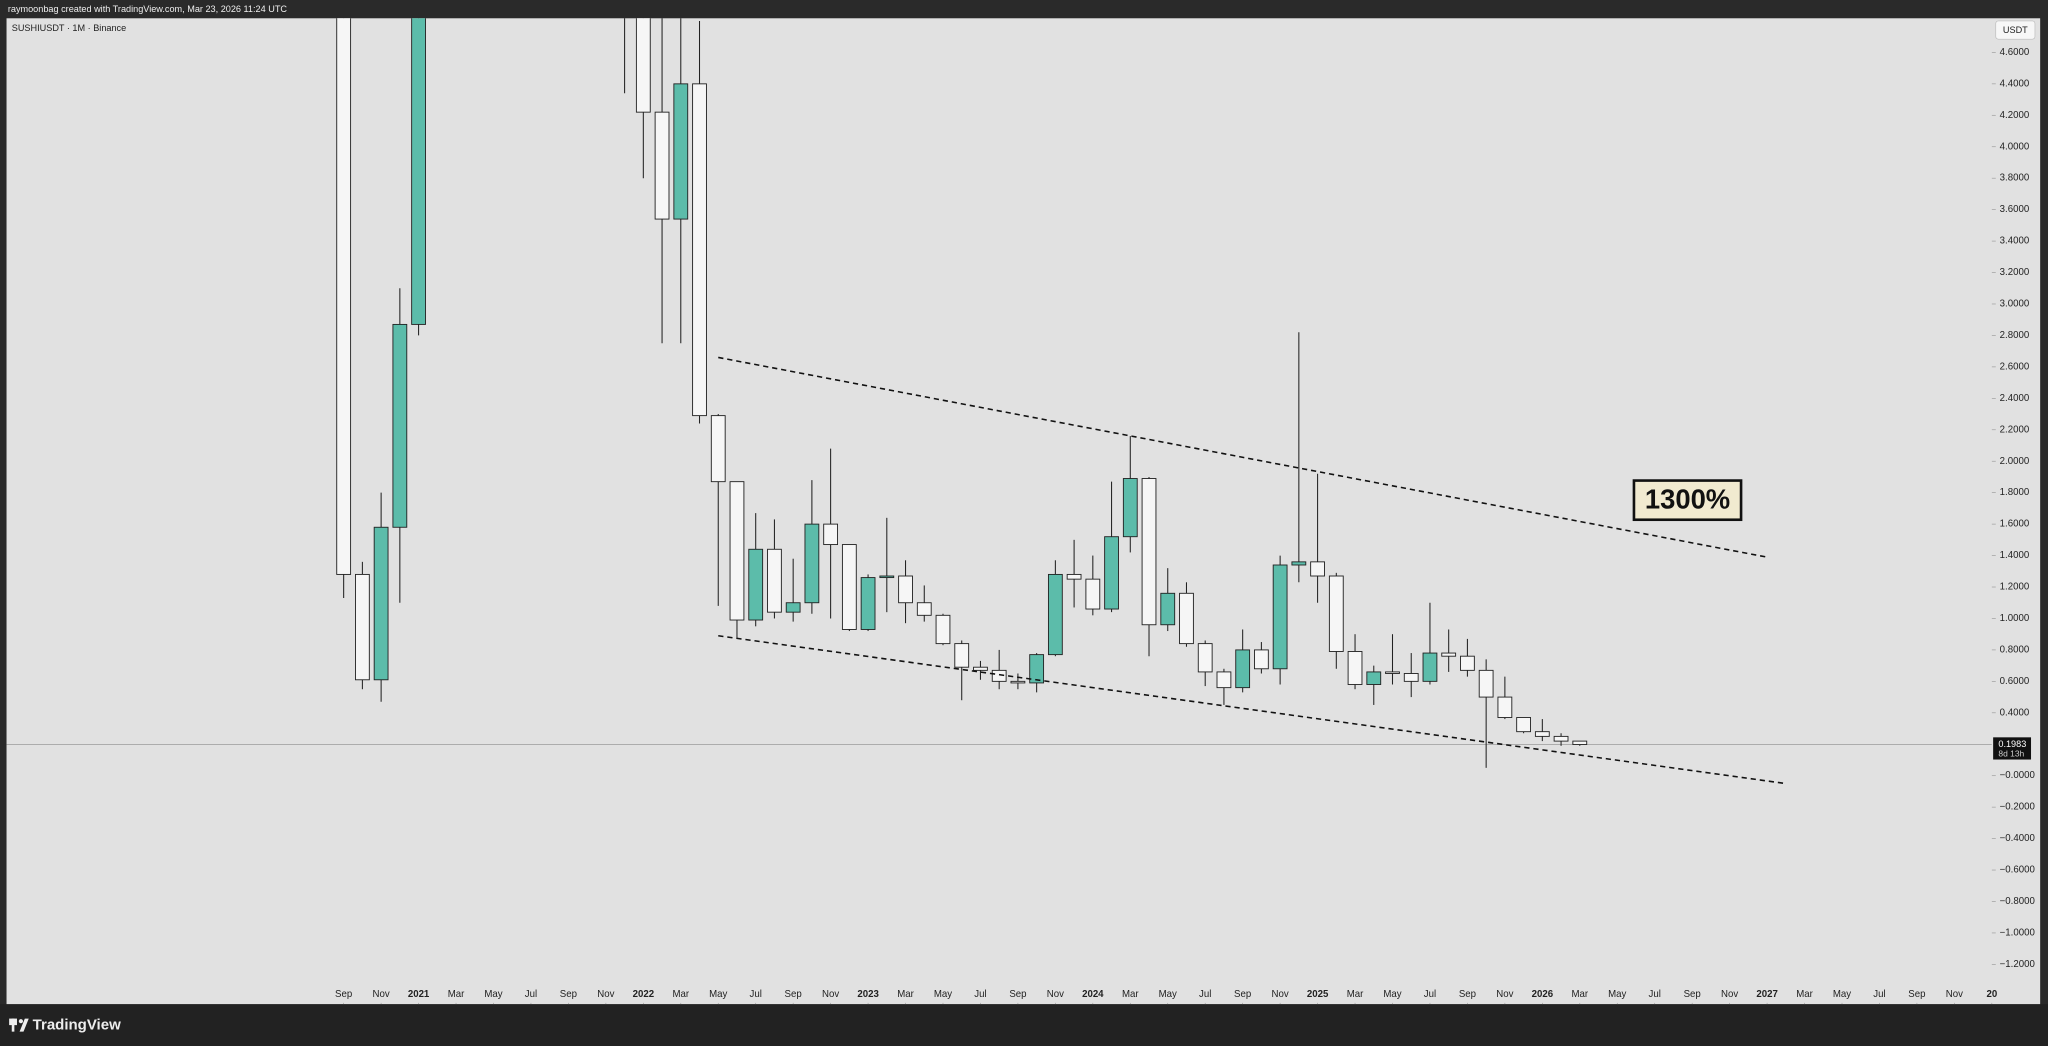 Image resolution: width=2048 pixels, height=1046 pixels. Describe the element at coordinates (1766, 994) in the screenshot. I see `x-tick-label: 2027` at that location.